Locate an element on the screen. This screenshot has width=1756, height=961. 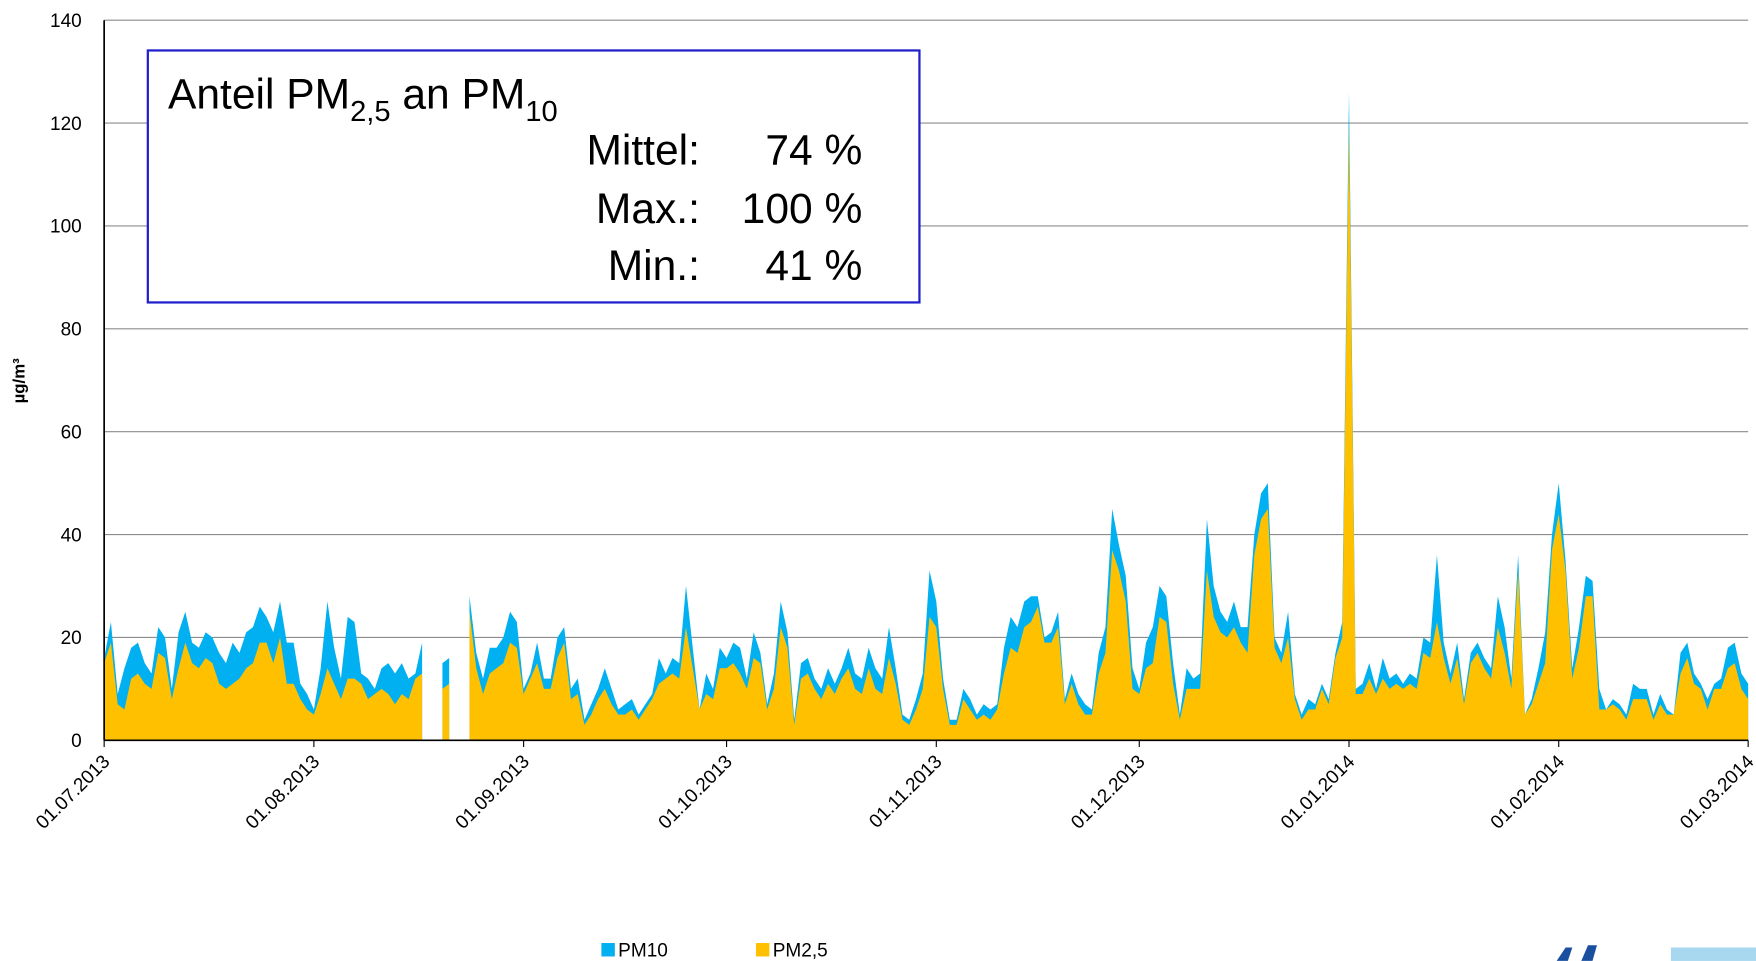
y-tick-label: 80 is located at coordinates (71, 330).